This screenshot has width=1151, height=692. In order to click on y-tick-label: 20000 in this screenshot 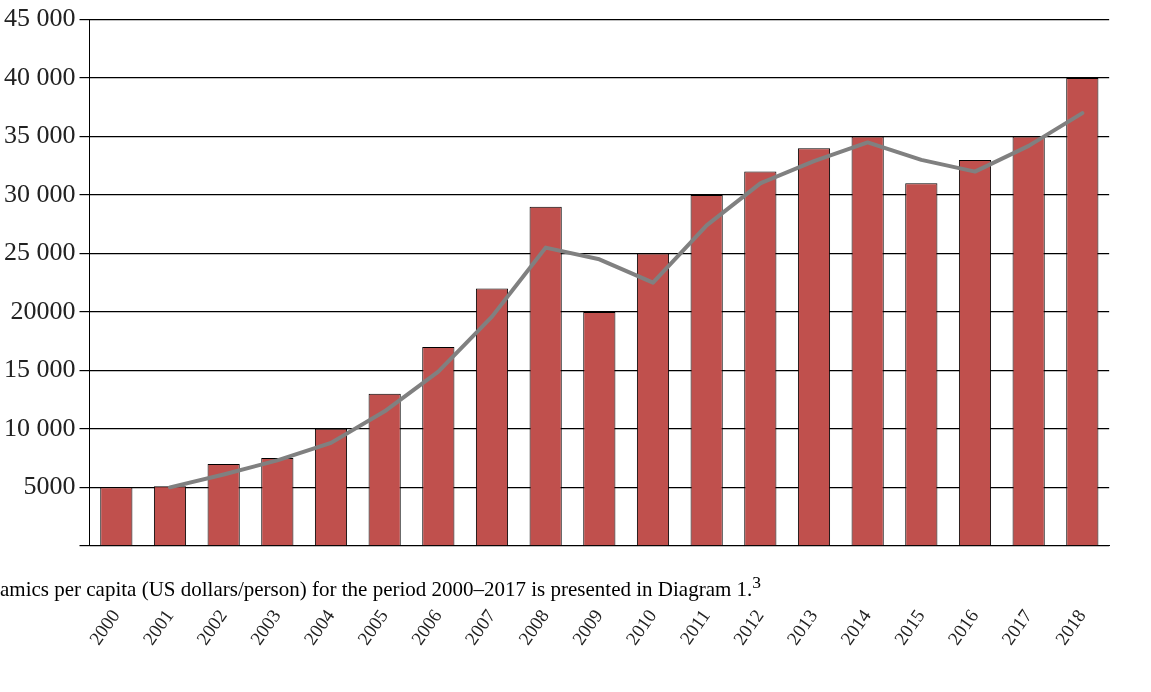, I will do `click(43, 310)`.